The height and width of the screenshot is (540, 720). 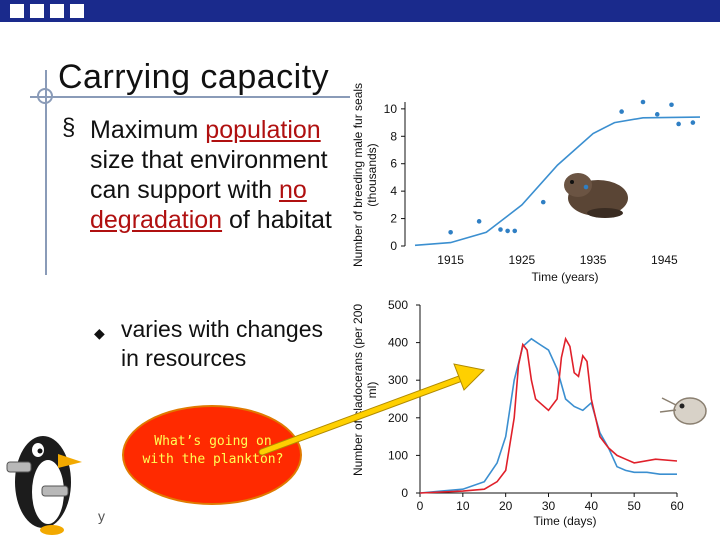 I want to click on arrow-head, so click(x=469, y=377).